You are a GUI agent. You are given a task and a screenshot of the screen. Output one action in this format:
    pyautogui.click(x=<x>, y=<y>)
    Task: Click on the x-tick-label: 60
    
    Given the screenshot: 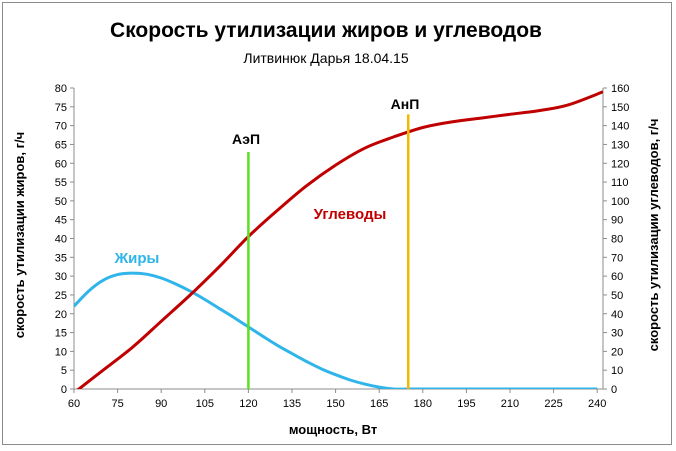 What is the action you would take?
    pyautogui.click(x=74, y=404)
    